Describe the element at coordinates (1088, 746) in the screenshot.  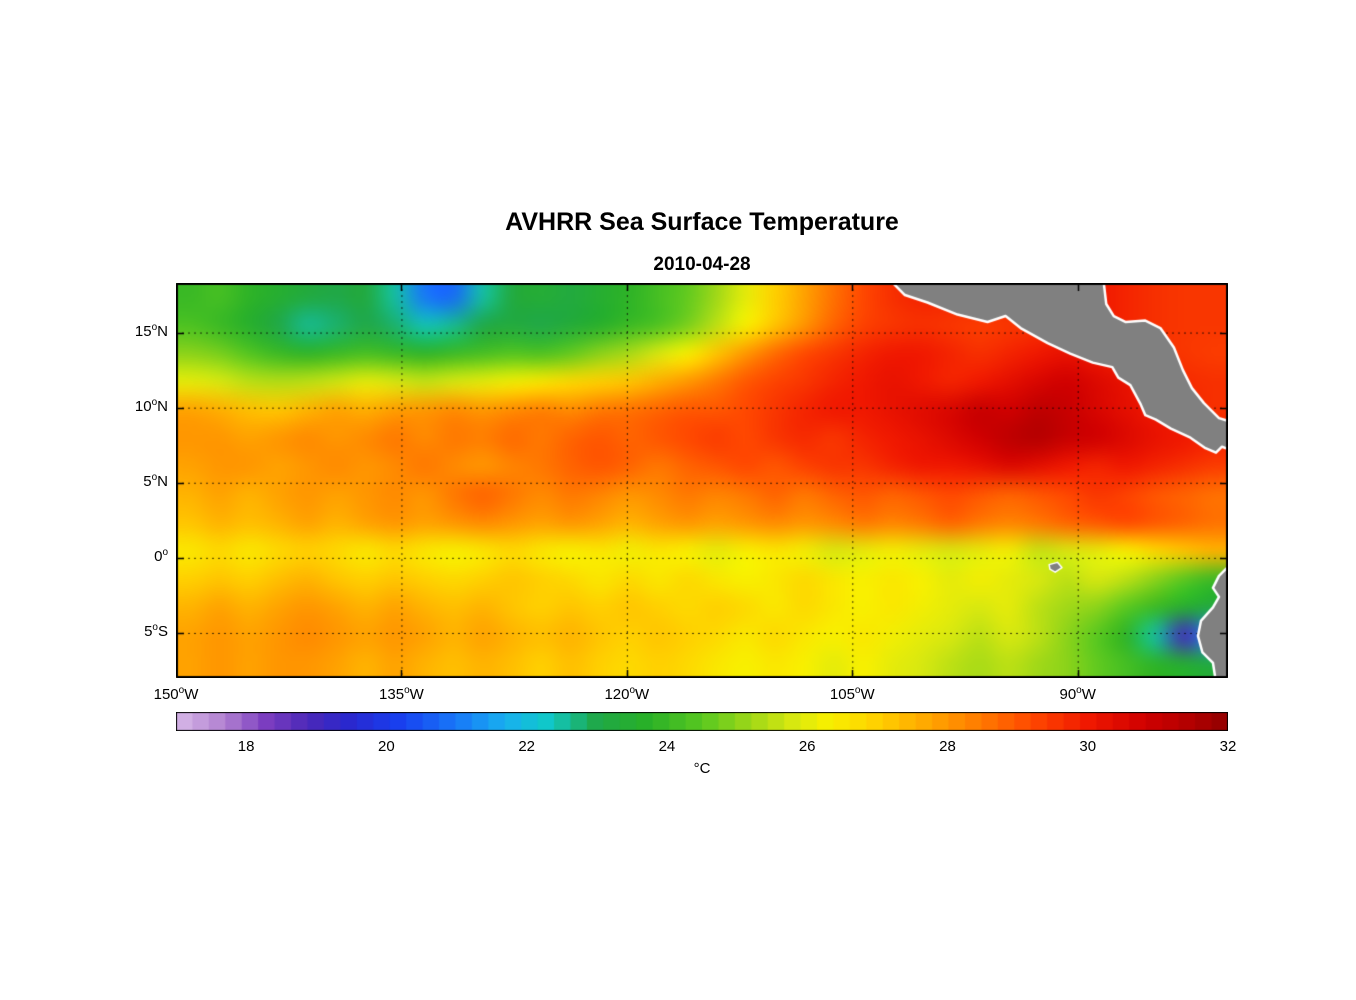
I see `colorbar-tick-label-30: 30` at that location.